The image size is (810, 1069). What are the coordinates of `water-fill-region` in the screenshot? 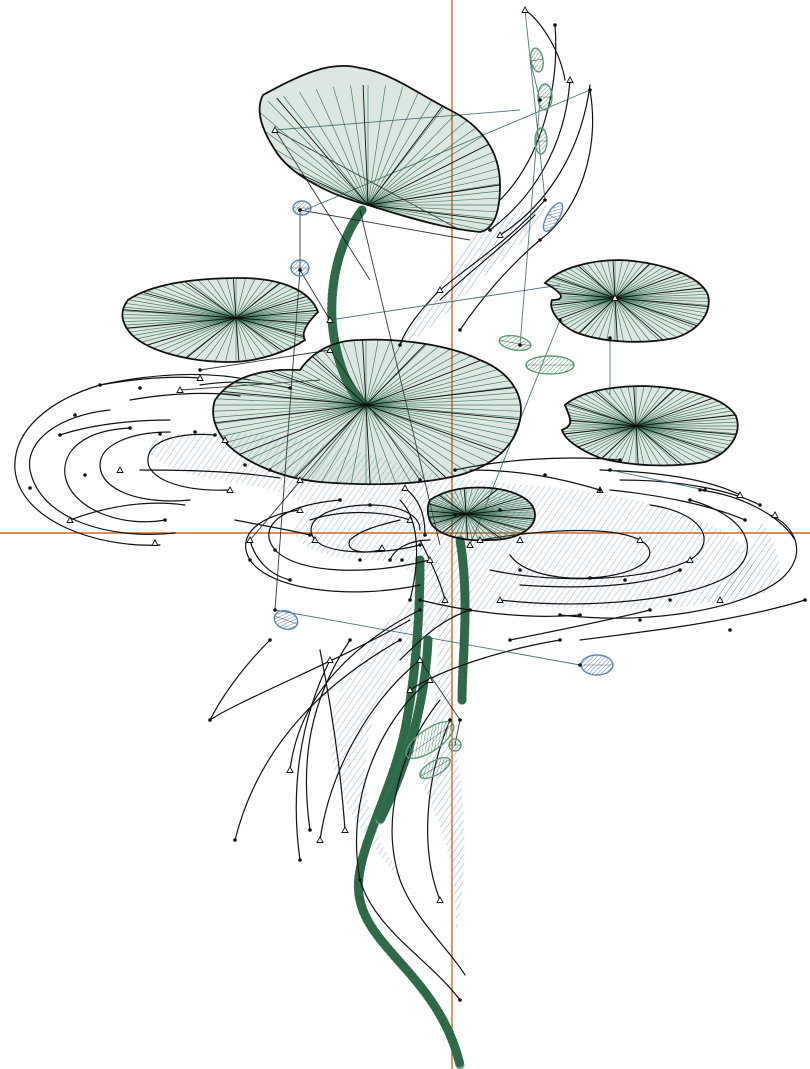 It's located at (740, 561).